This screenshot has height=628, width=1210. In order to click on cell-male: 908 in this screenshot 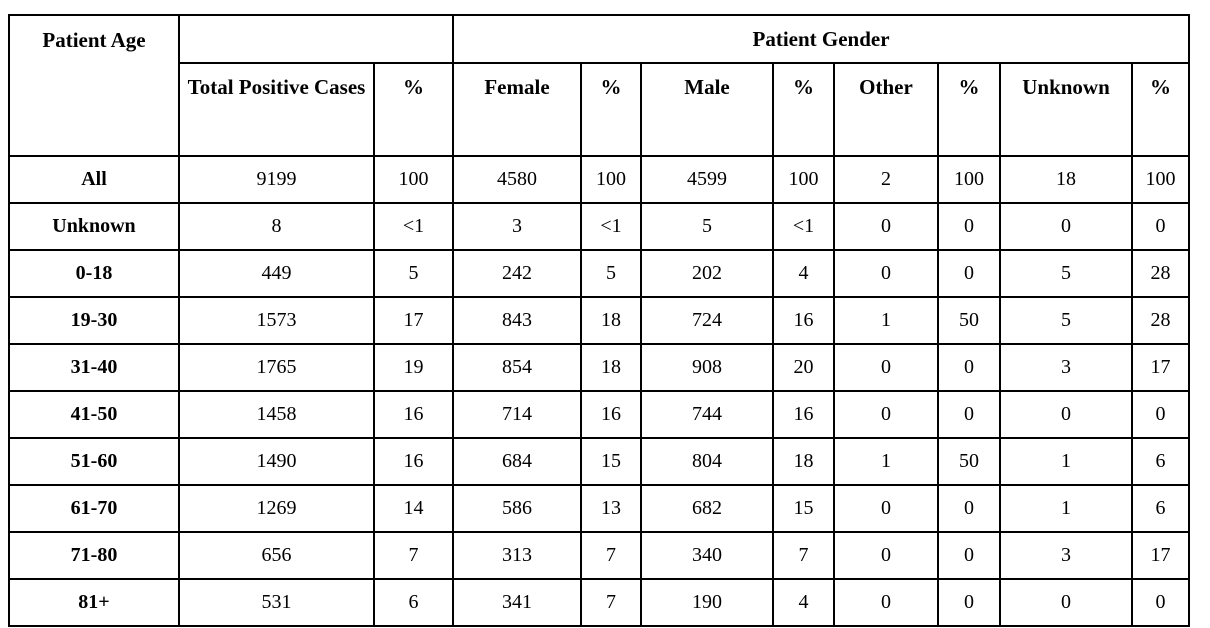, I will do `click(707, 367)`.